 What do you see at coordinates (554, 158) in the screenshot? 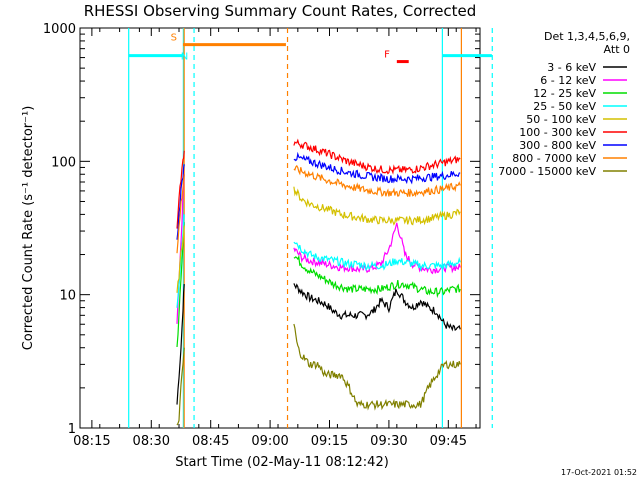
I see `legend-label: 800 - 7000 keV` at bounding box center [554, 158].